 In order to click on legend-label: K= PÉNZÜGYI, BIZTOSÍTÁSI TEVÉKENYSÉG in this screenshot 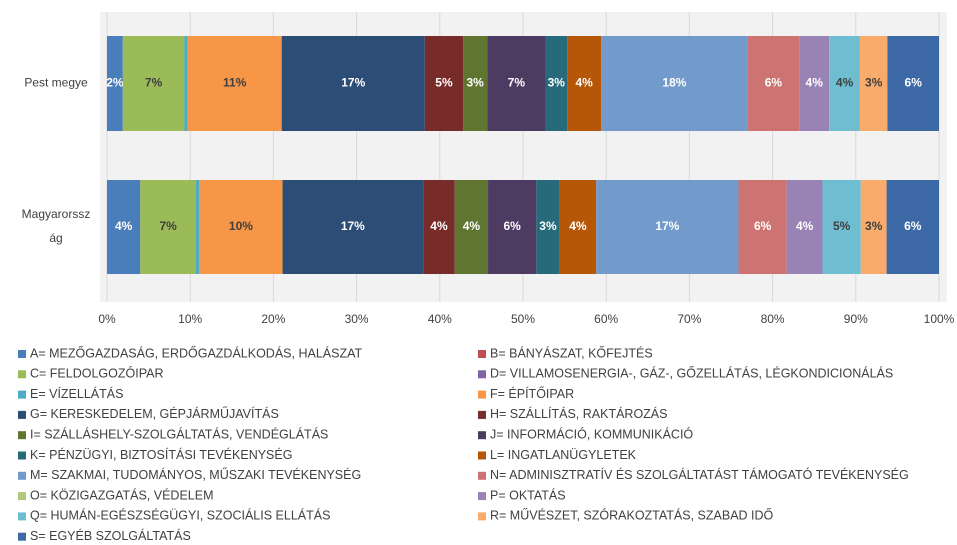, I will do `click(161, 454)`.